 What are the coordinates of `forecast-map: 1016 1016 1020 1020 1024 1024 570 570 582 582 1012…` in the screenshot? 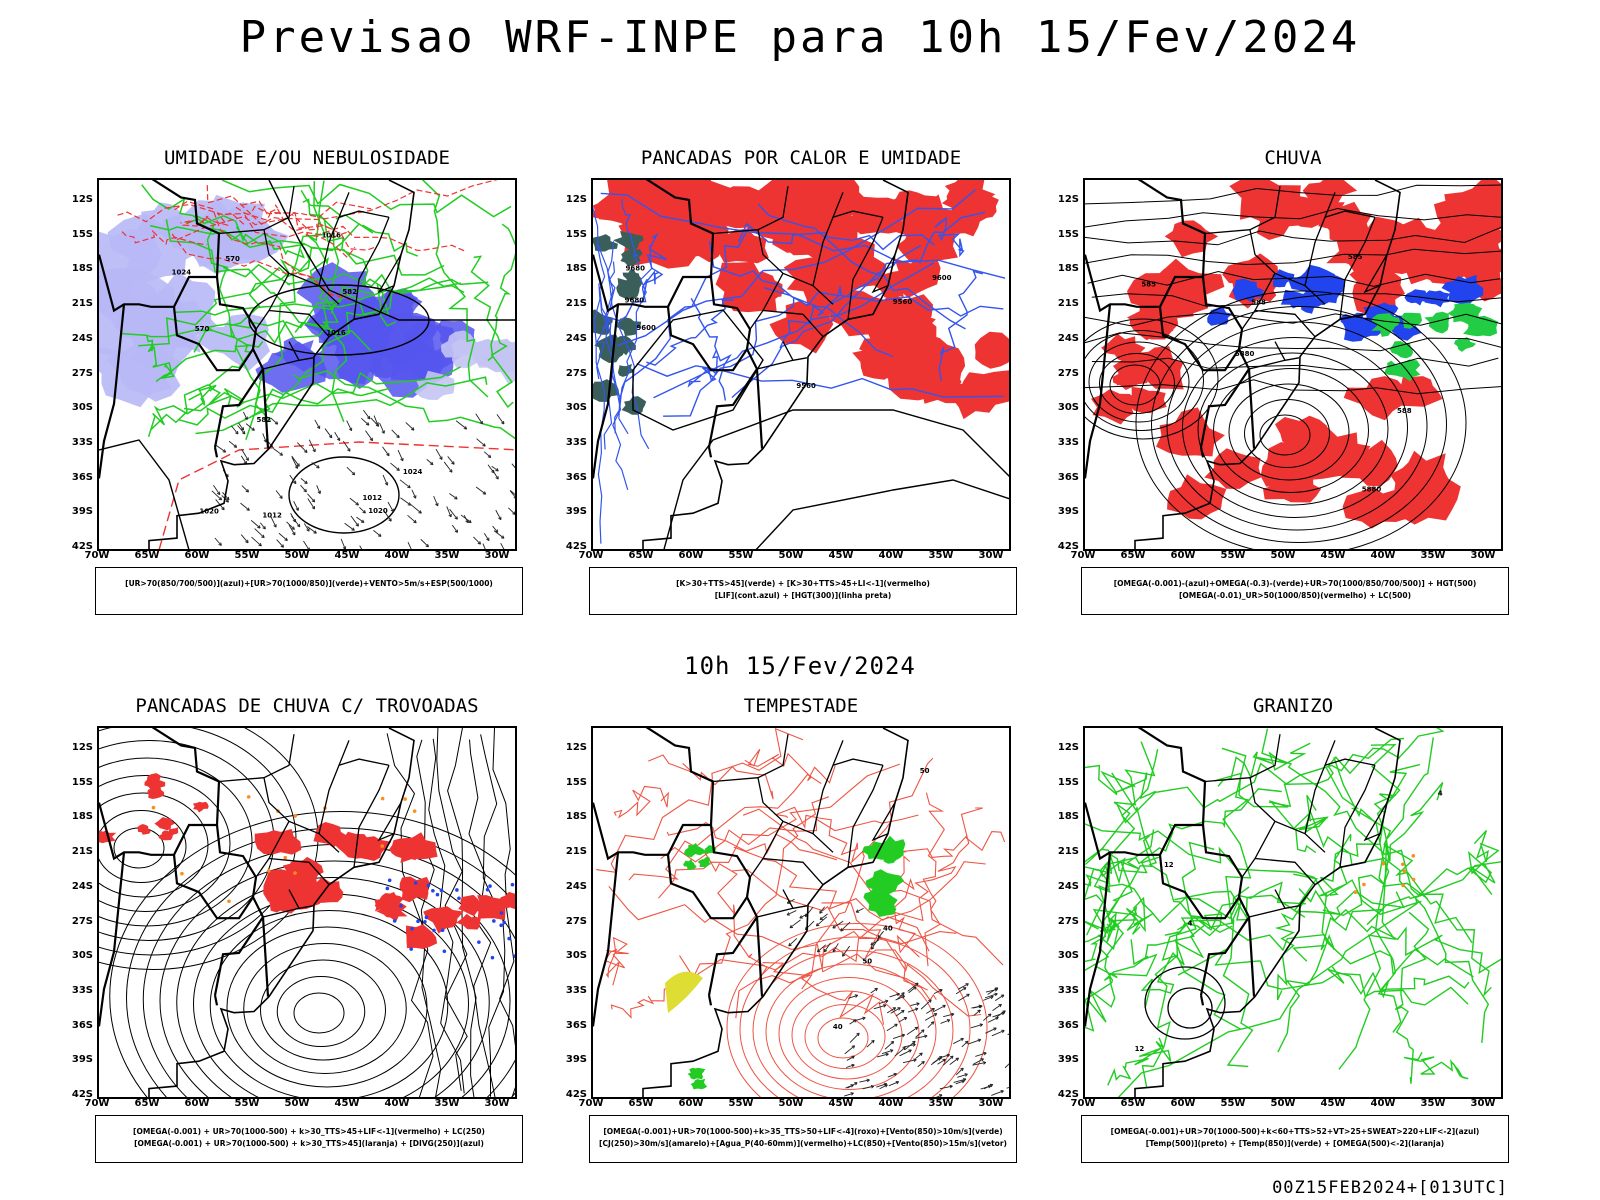 It's located at (307, 364).